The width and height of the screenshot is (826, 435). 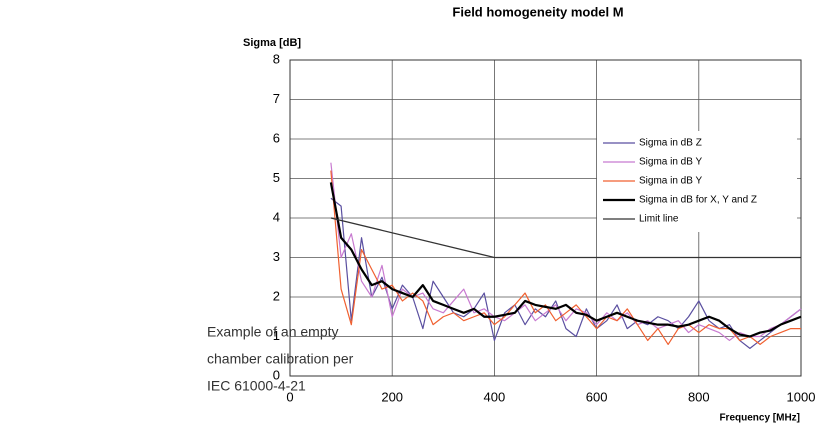 What do you see at coordinates (759, 418) in the screenshot?
I see `x-axis-label: Frequency [MHz]` at bounding box center [759, 418].